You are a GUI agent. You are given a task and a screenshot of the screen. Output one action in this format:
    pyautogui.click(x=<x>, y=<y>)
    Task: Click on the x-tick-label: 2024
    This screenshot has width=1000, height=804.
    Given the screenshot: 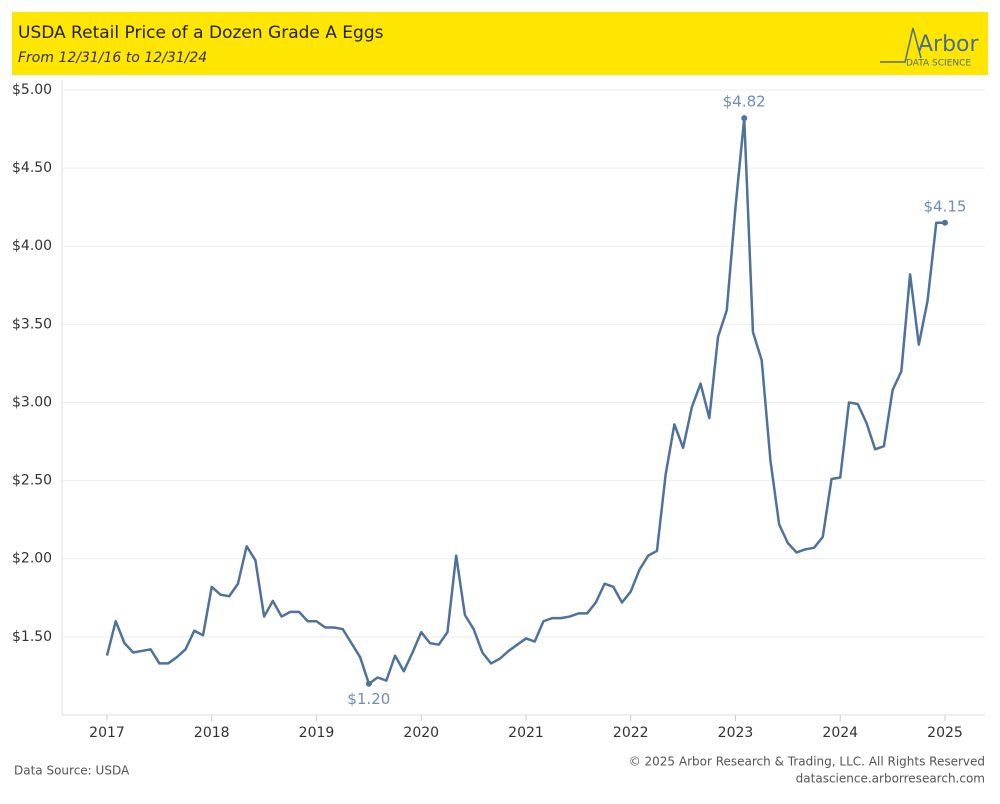 What is the action you would take?
    pyautogui.click(x=840, y=733)
    